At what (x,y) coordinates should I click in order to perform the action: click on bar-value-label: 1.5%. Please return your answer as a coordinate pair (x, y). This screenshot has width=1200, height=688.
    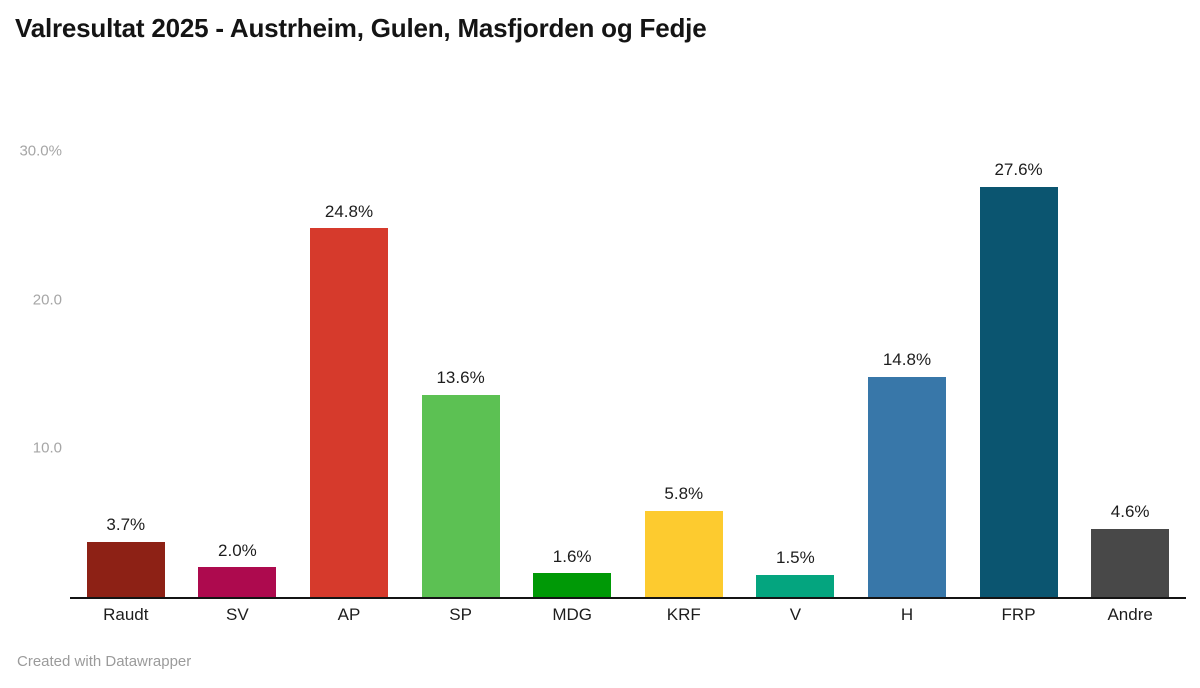
    Looking at the image, I should click on (795, 558).